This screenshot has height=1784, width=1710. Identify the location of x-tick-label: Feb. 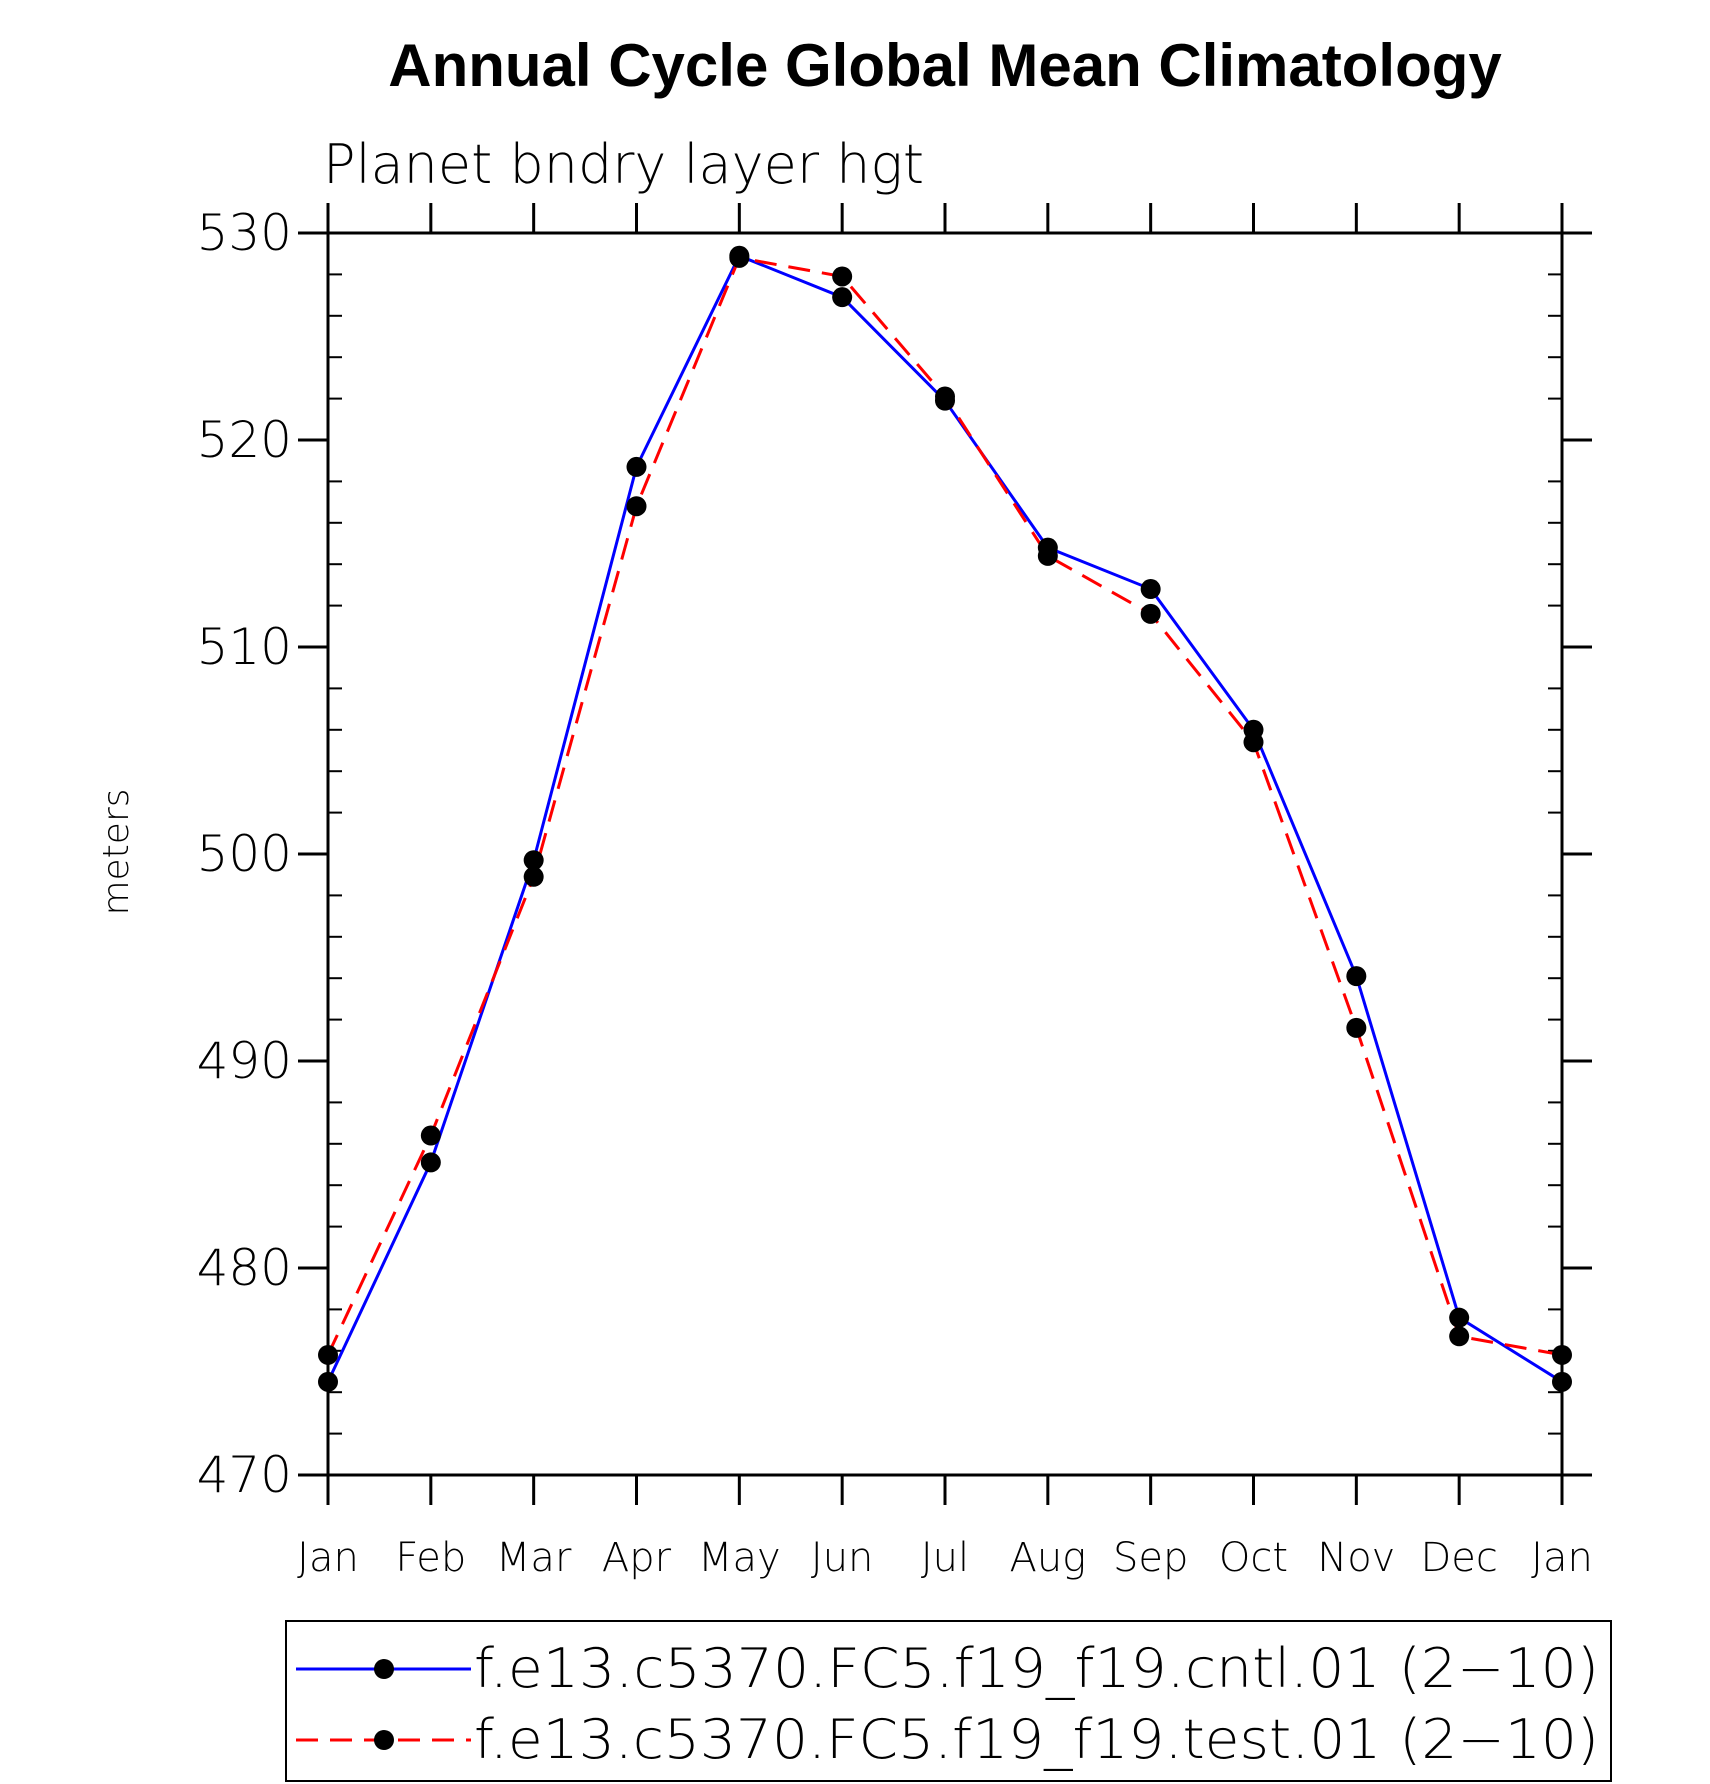
(430, 1558).